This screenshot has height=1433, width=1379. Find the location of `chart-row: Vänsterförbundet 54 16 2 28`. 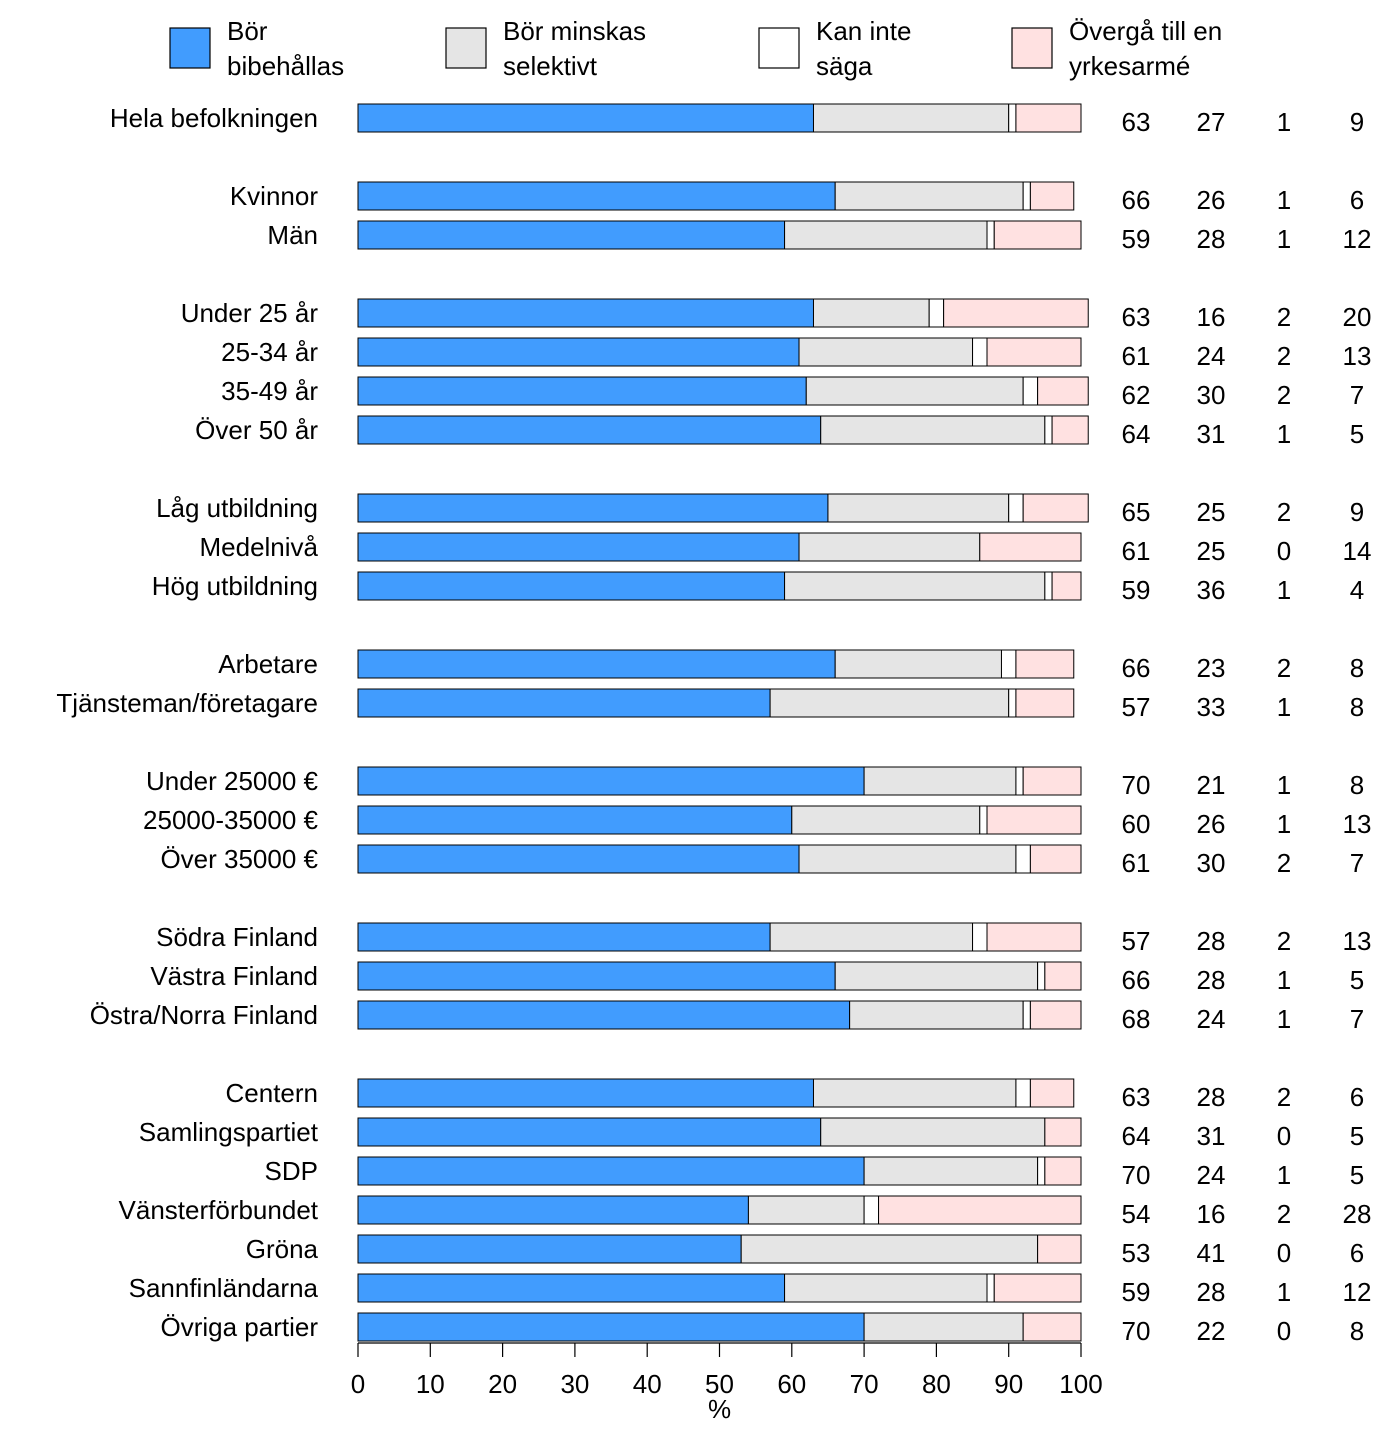

chart-row: Vänsterförbundet 54 16 2 28 is located at coordinates (745, 1212).